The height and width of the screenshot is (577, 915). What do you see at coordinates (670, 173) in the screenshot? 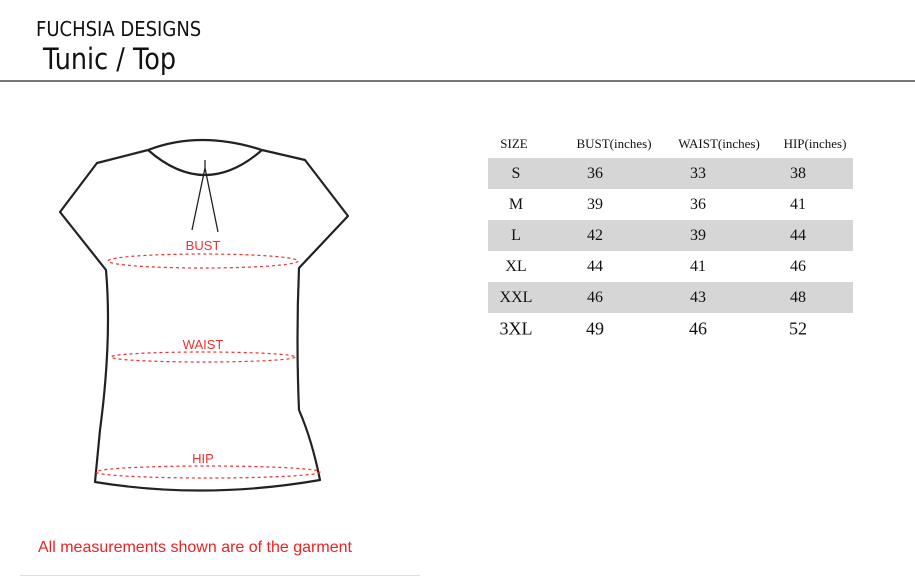
I see `table-row: S 36 33 38` at bounding box center [670, 173].